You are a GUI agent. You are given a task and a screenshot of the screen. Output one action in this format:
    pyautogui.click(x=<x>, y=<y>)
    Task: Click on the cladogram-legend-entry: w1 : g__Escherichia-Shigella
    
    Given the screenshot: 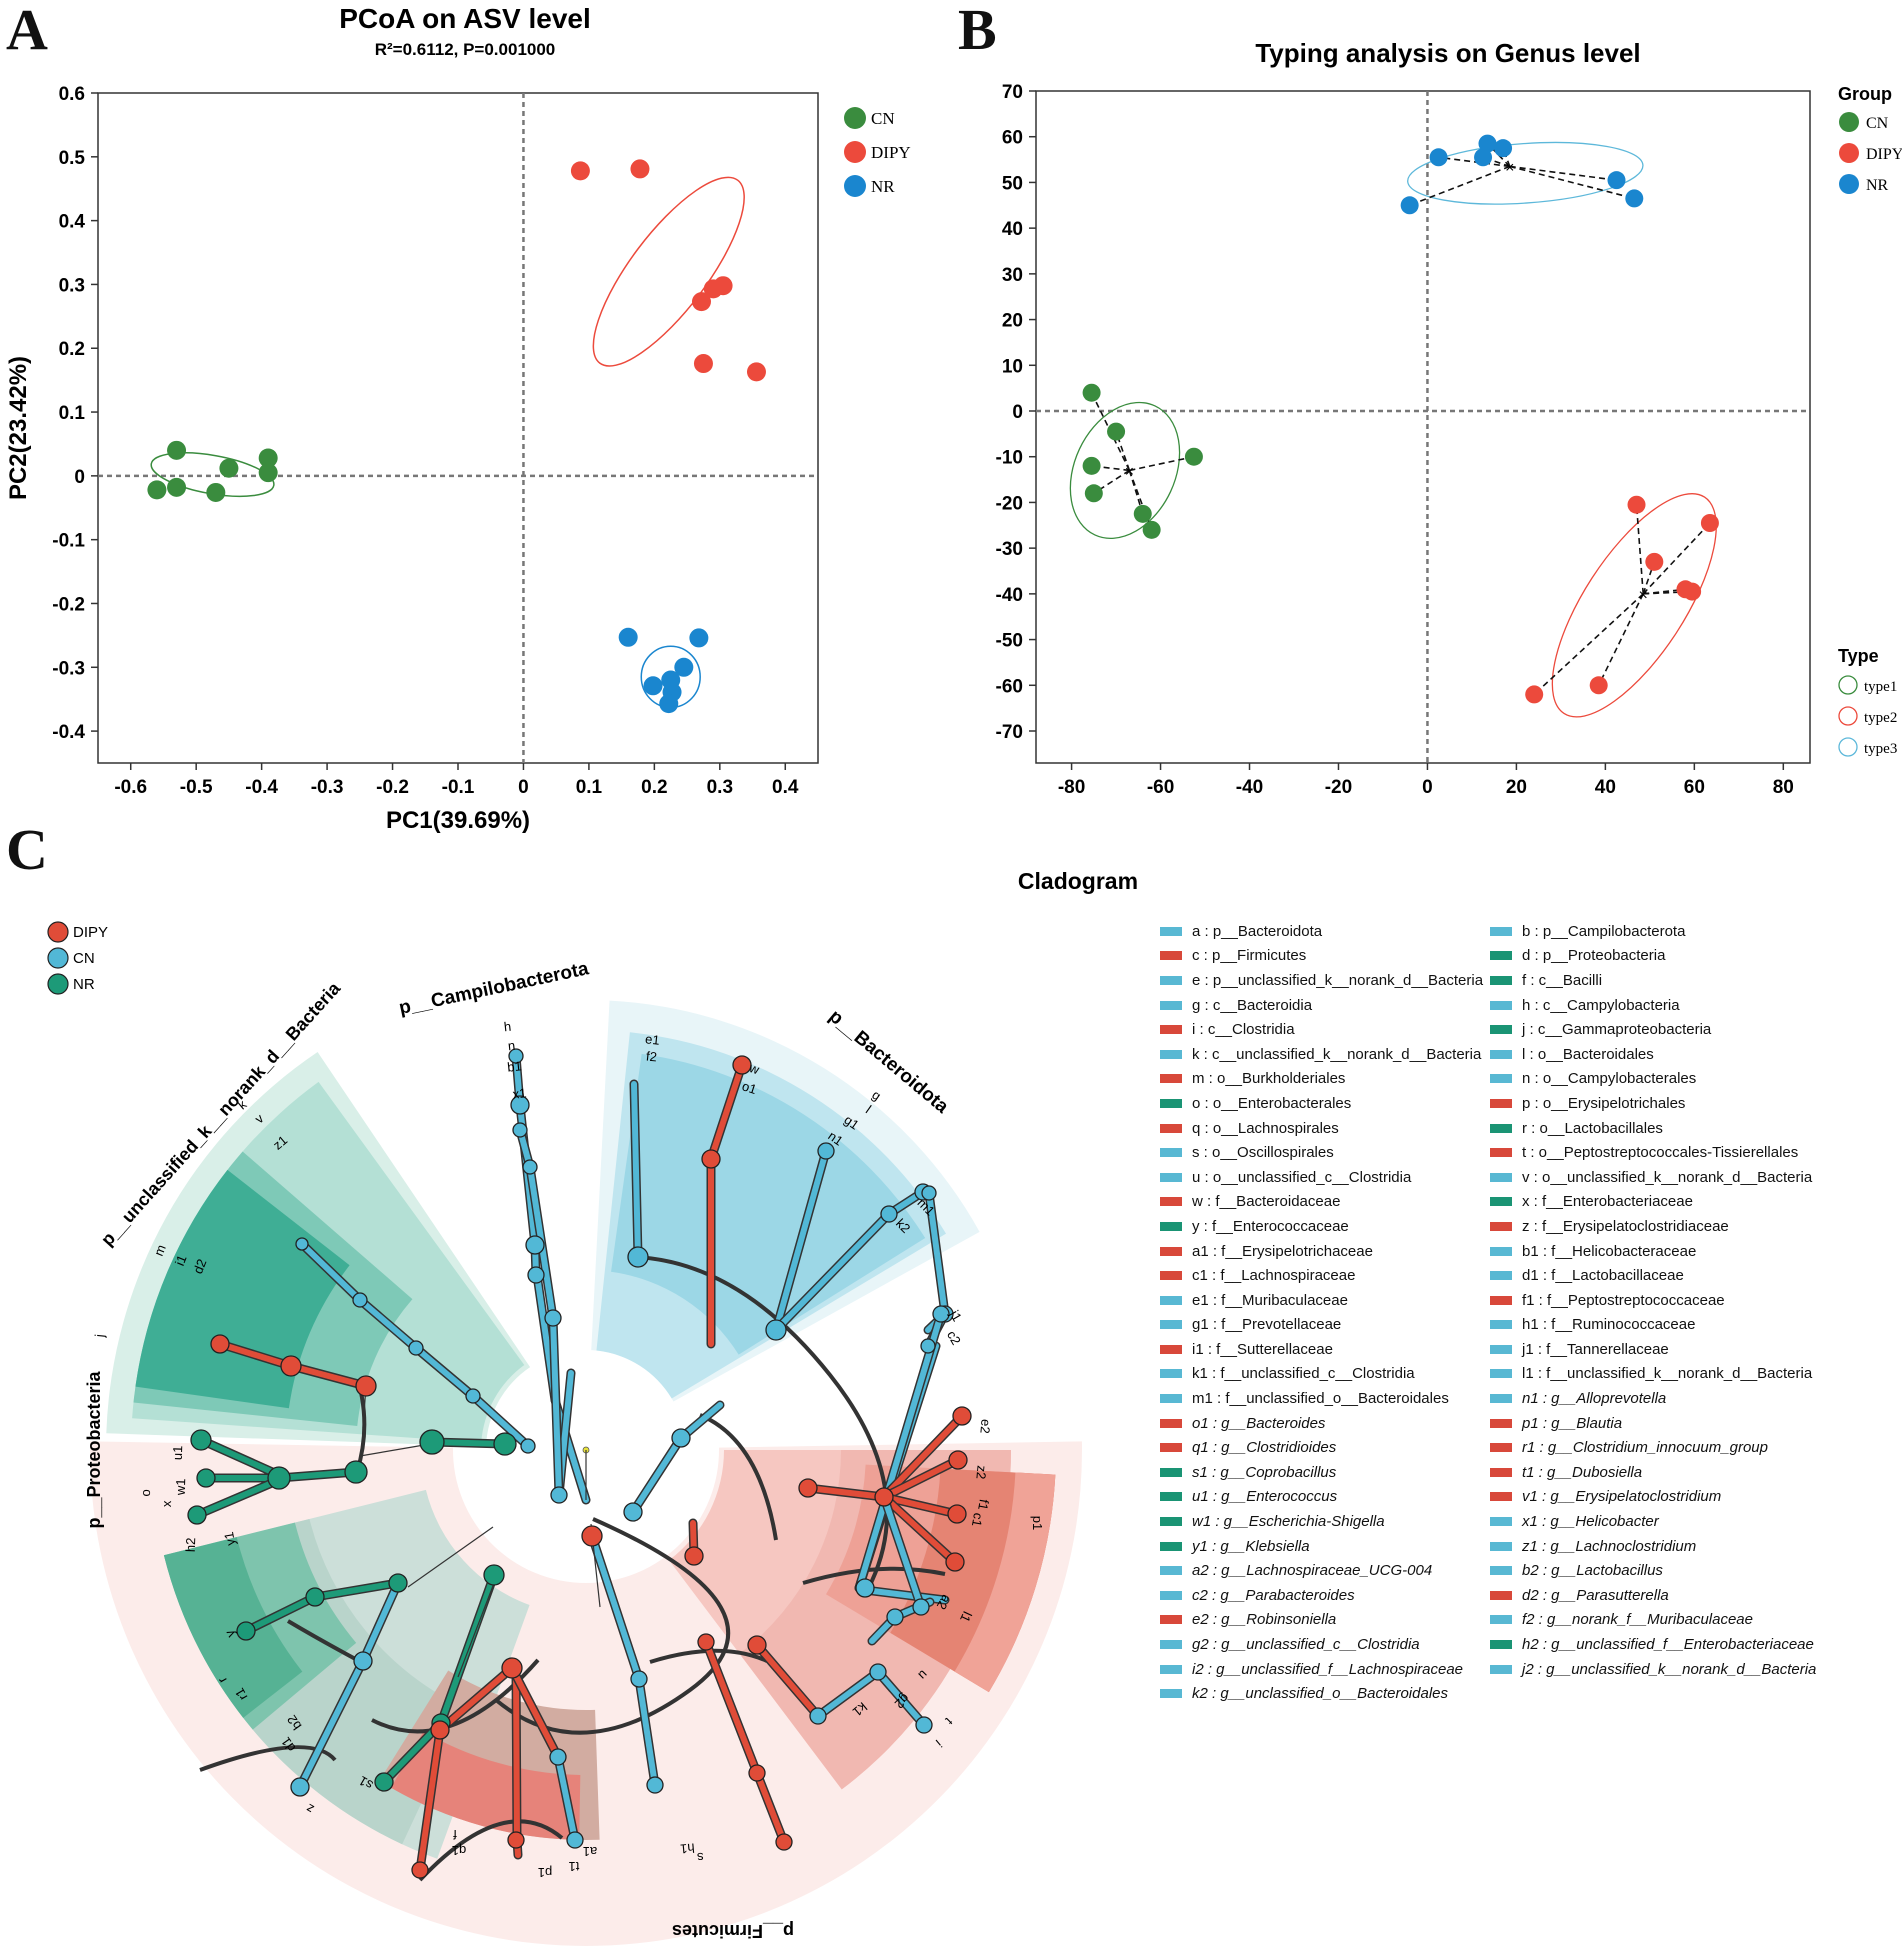 What is the action you would take?
    pyautogui.click(x=1321, y=1521)
    